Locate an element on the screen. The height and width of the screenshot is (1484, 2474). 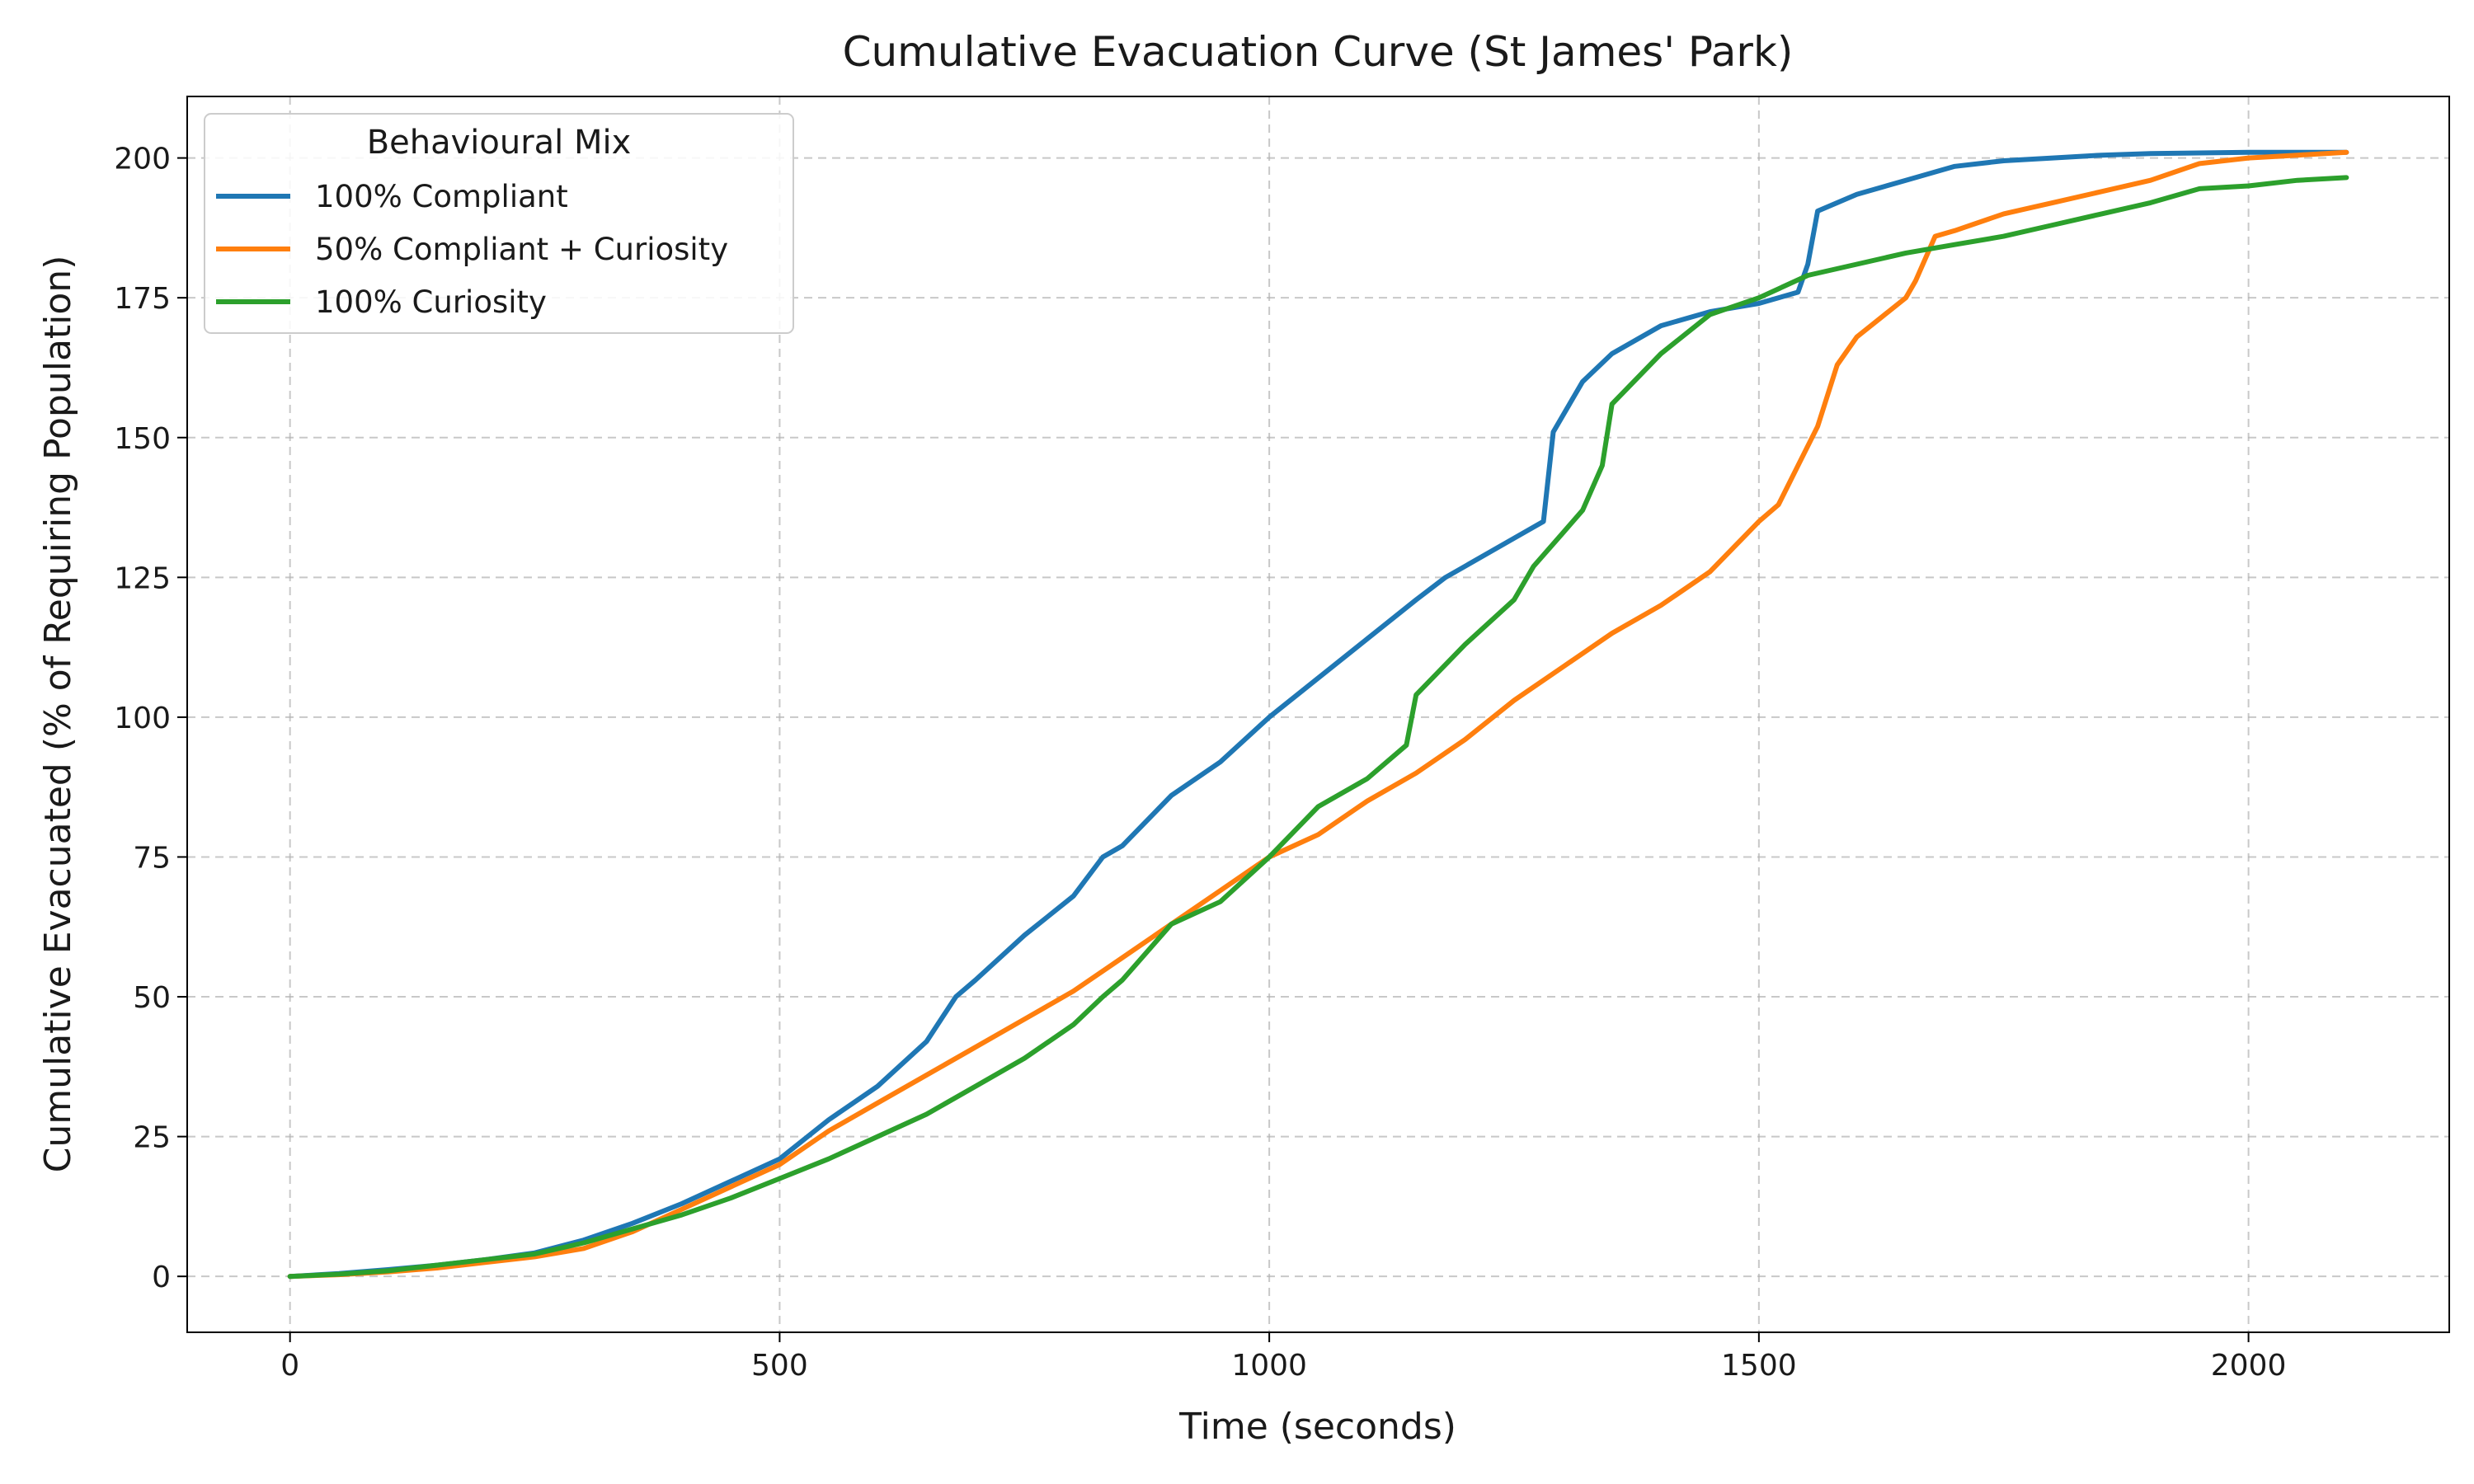
y-tick-label: 150 is located at coordinates (142, 439).